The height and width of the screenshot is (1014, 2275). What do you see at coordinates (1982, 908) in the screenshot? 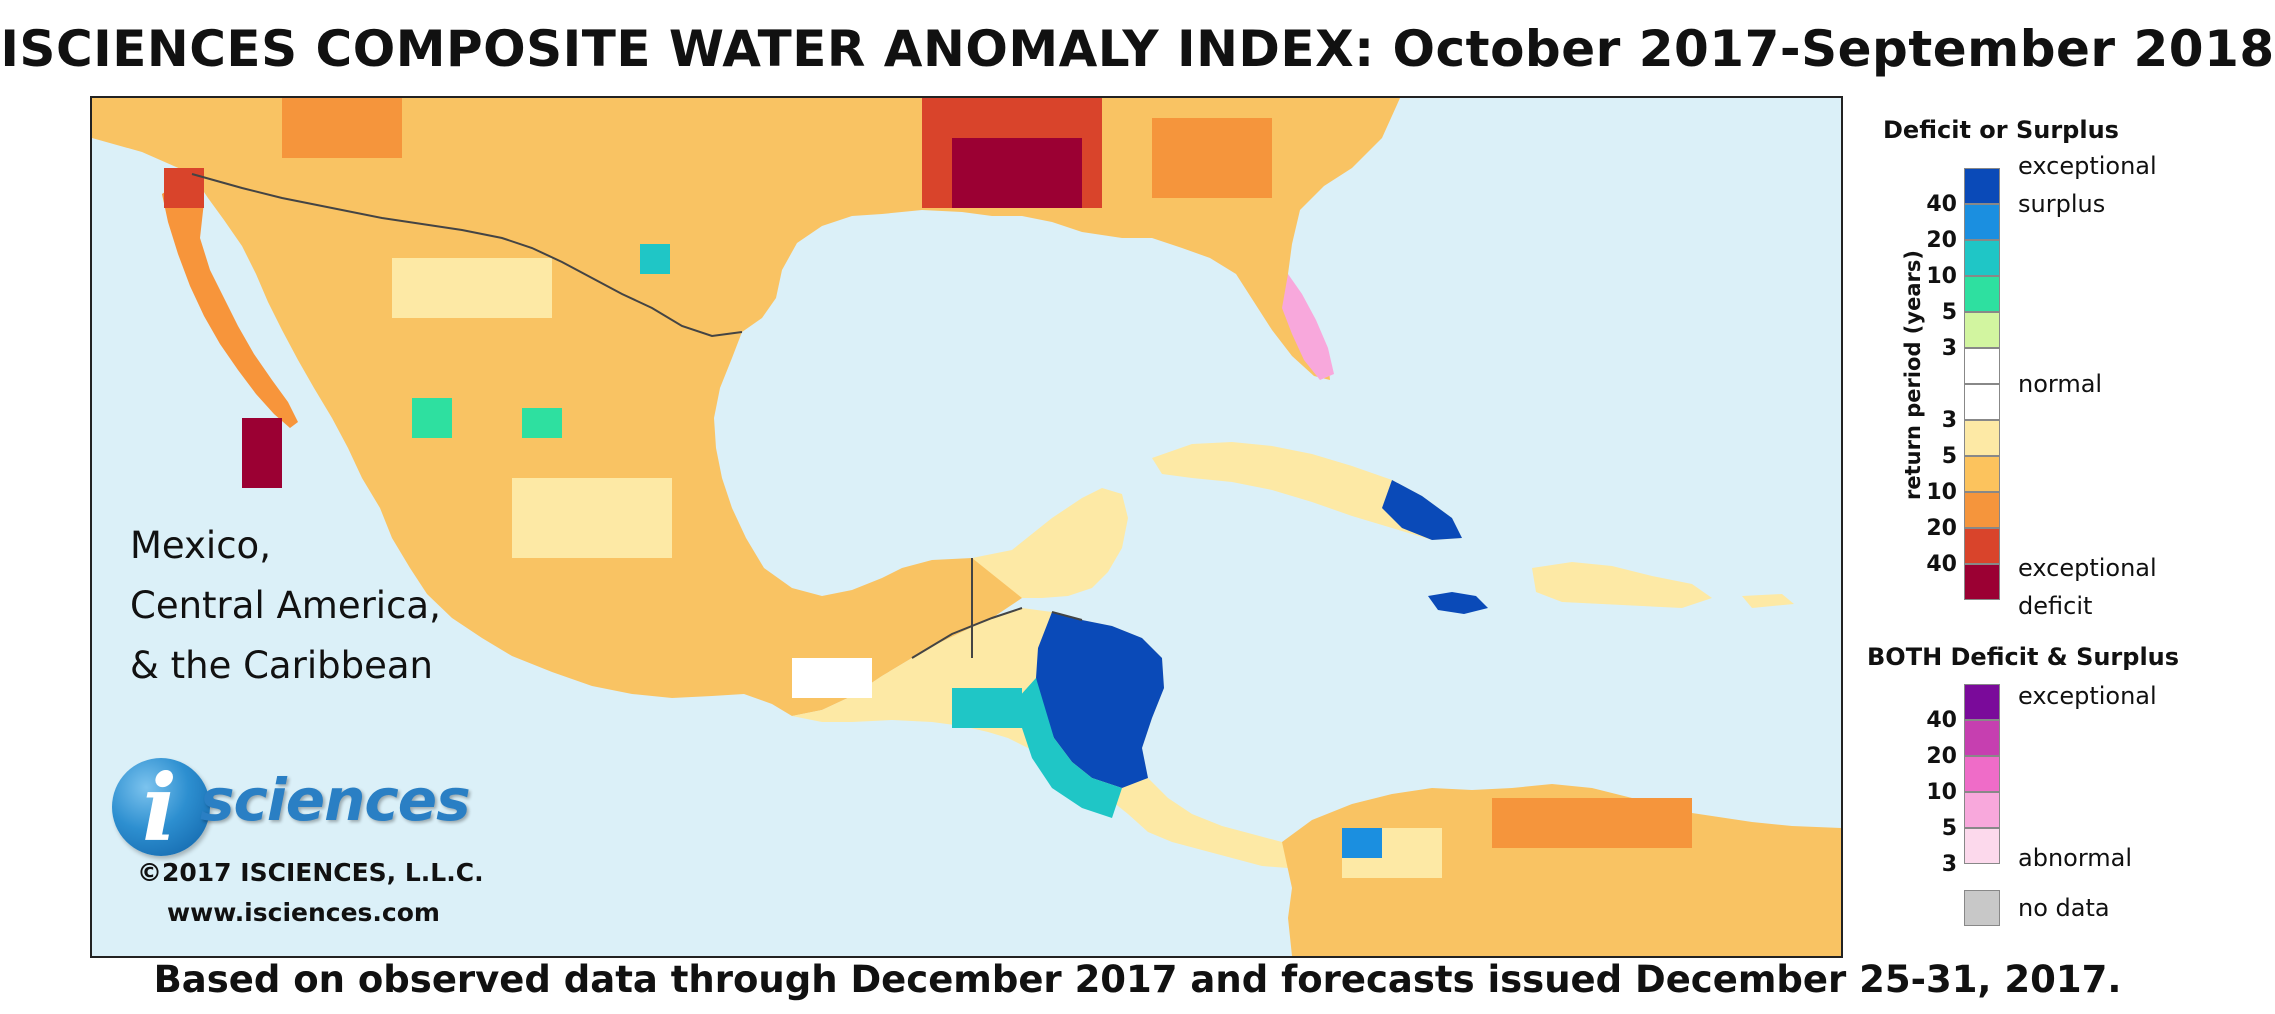
I see `legend-swatch-no-data` at bounding box center [1982, 908].